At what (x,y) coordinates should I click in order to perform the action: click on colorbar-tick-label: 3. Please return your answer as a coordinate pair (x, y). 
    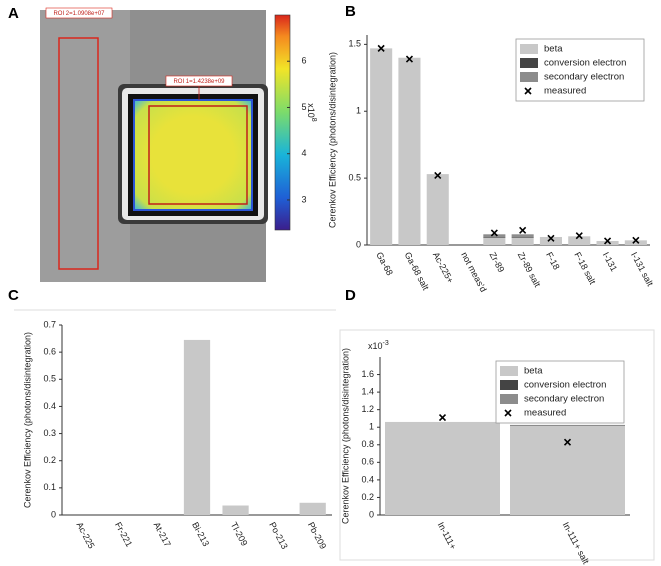
    Looking at the image, I should click on (303, 199).